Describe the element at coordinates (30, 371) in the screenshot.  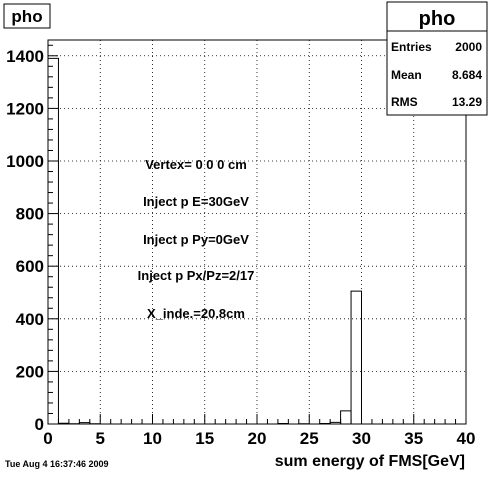
I see `y-tick-label: 200` at that location.